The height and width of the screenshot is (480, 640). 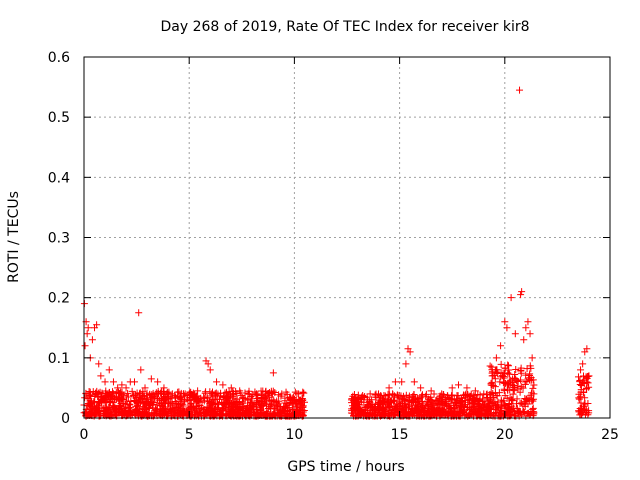 What do you see at coordinates (294, 435) in the screenshot?
I see `x-tick-label: 10` at bounding box center [294, 435].